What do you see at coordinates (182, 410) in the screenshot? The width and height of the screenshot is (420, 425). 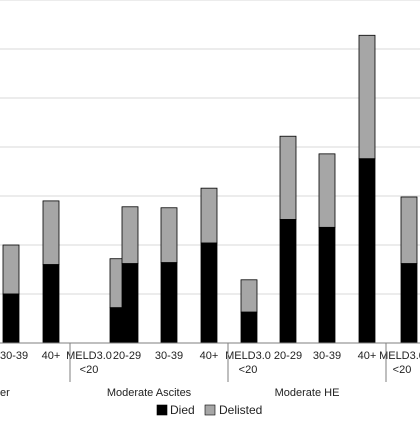 I see `legend-label-died: Died` at bounding box center [182, 410].